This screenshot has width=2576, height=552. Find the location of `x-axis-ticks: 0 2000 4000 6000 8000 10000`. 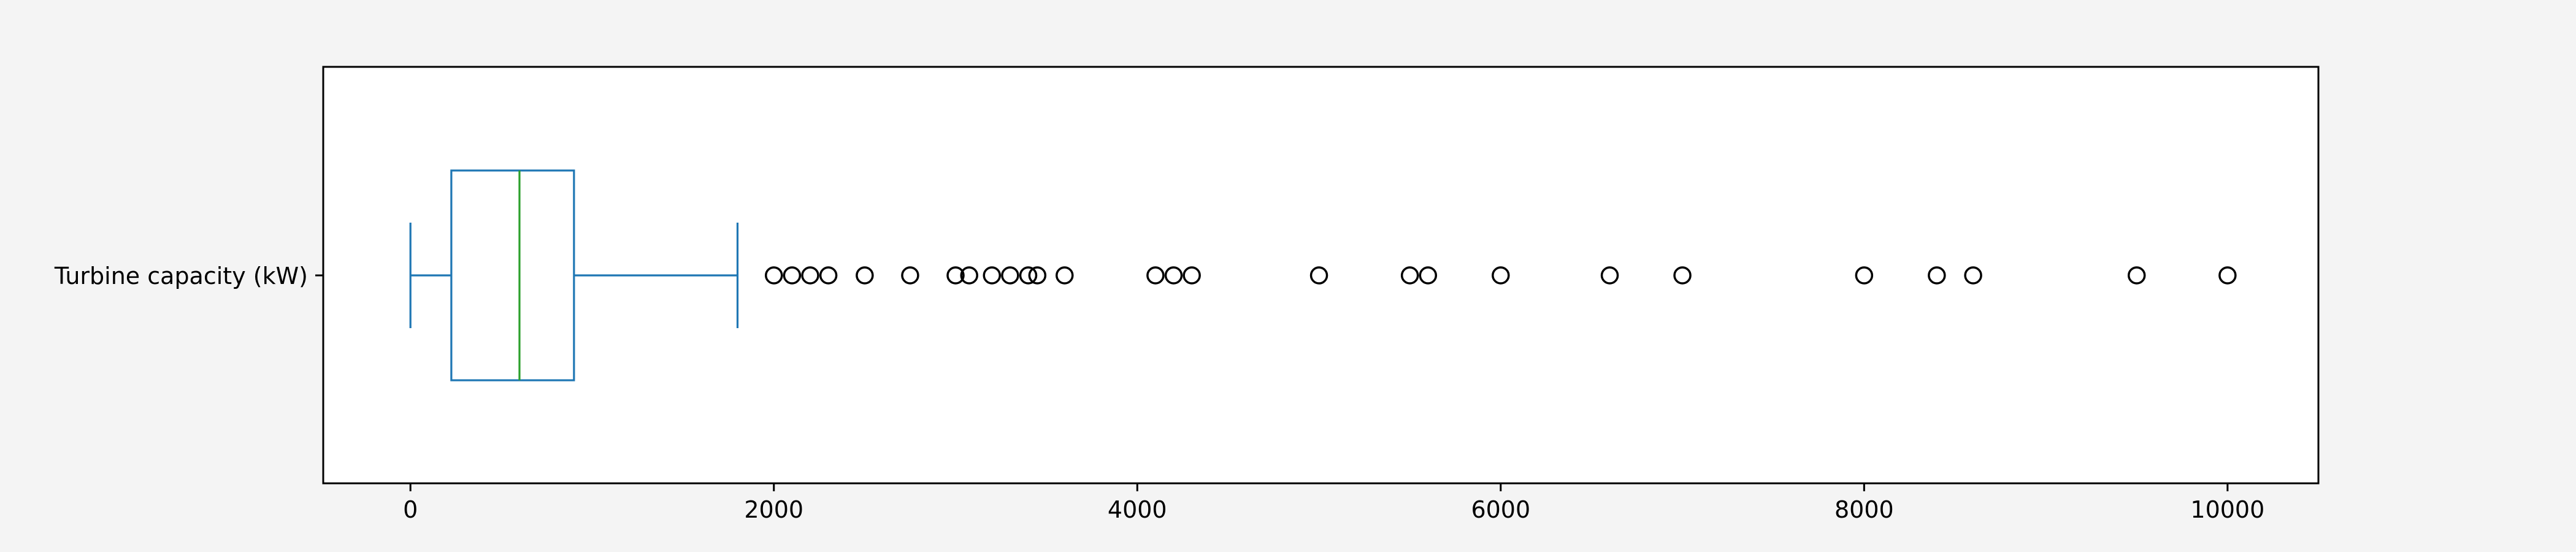

x-axis-ticks: 0 2000 4000 6000 8000 10000 is located at coordinates (1333, 503).